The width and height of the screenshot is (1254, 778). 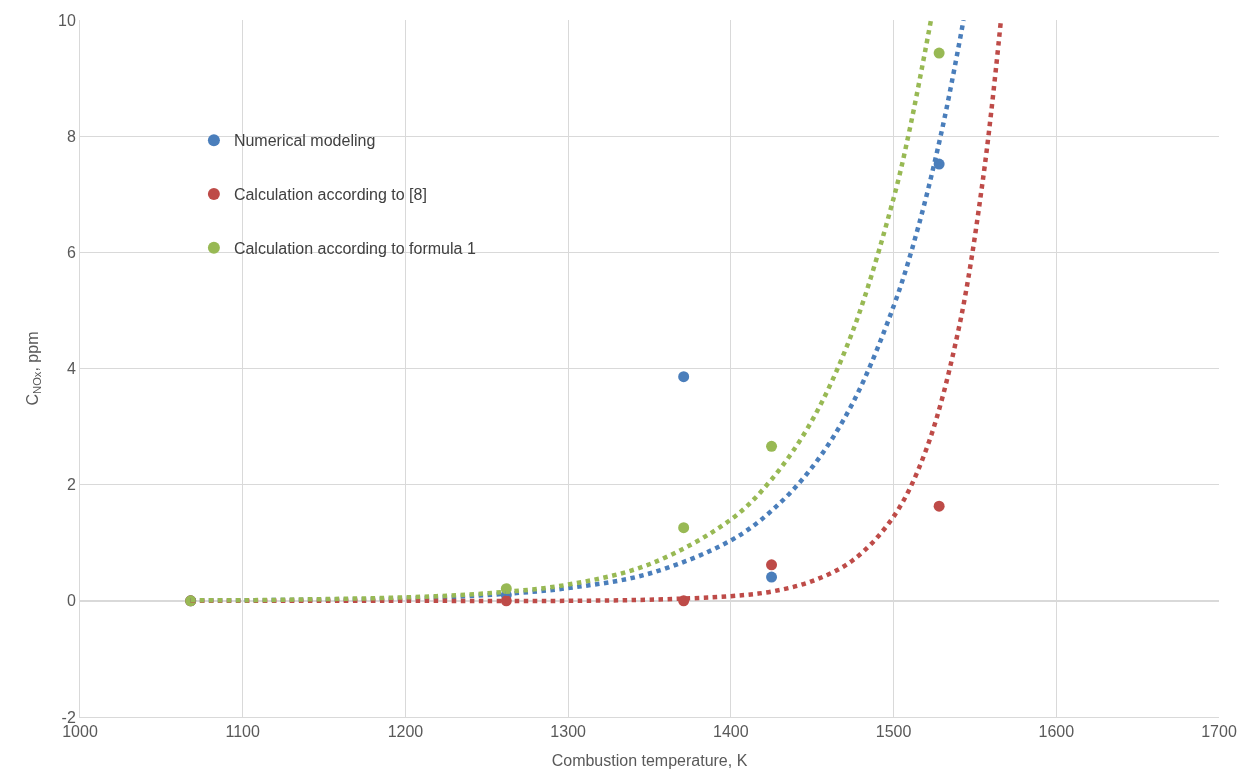 I want to click on x-tick-label: 1700, so click(x=1219, y=732).